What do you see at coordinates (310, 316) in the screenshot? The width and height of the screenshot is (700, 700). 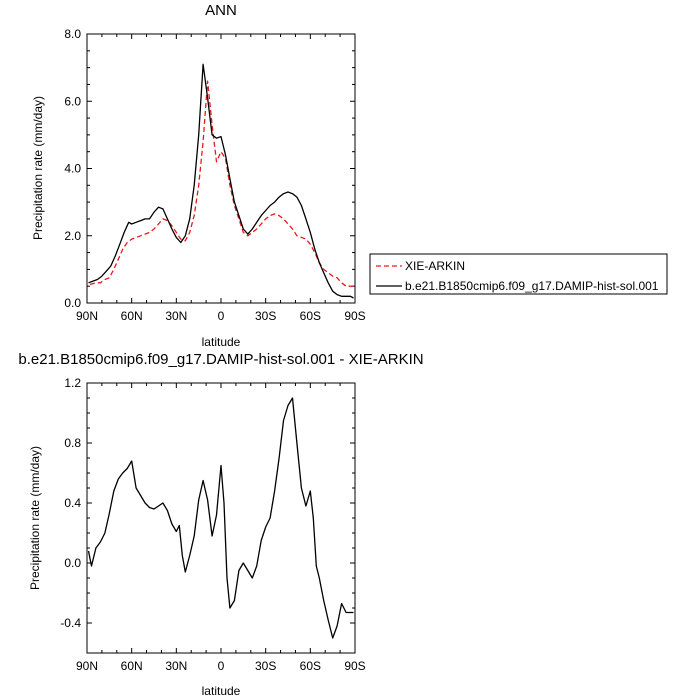 I see `top-x-tick-label: 60S` at bounding box center [310, 316].